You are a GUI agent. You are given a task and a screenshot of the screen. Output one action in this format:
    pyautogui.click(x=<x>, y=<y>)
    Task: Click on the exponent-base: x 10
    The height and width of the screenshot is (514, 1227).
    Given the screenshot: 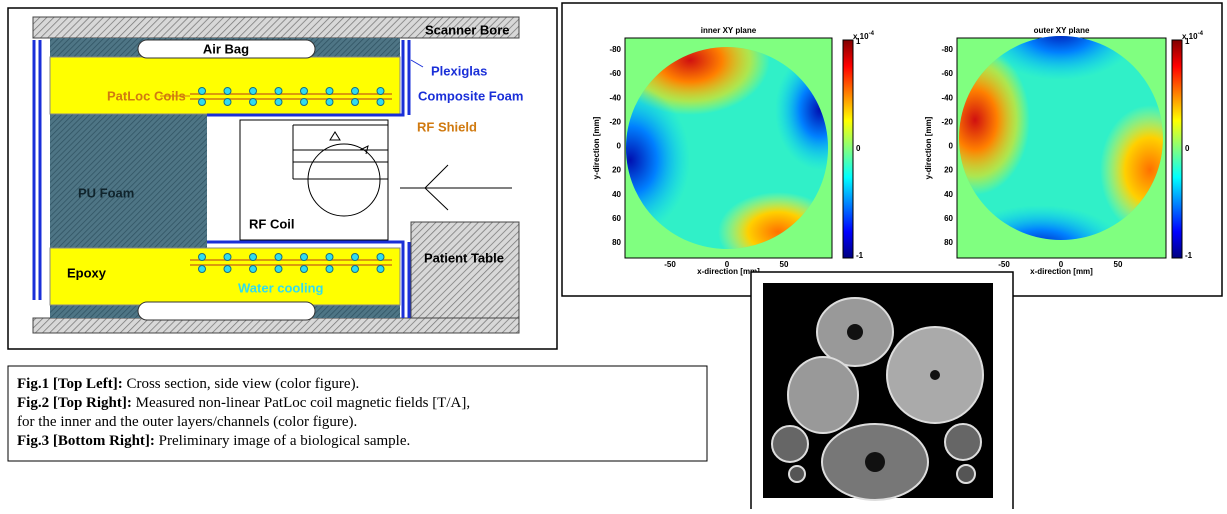 What is the action you would take?
    pyautogui.click(x=1190, y=36)
    